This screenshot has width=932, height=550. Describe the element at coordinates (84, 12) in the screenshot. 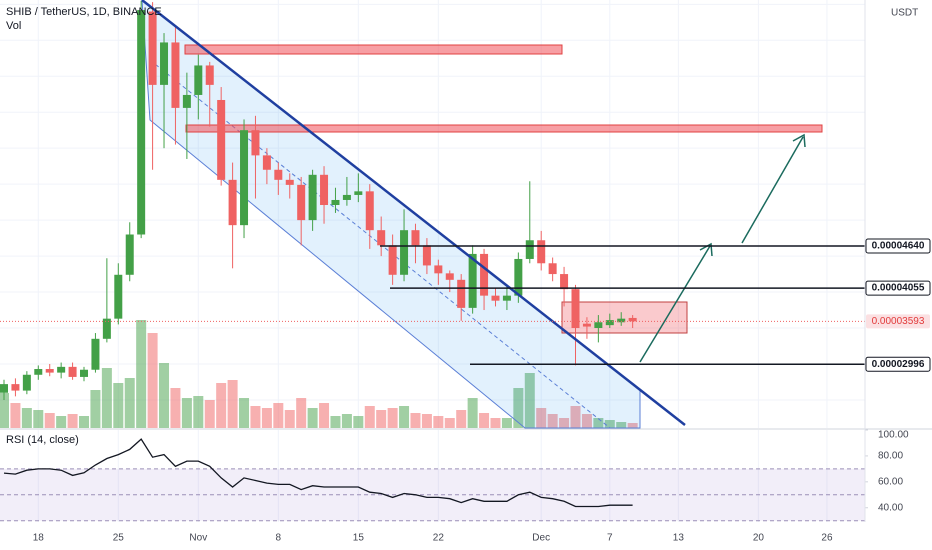

I see `chart-title: SHIB / TetherUS, 1D, BINANCE` at that location.